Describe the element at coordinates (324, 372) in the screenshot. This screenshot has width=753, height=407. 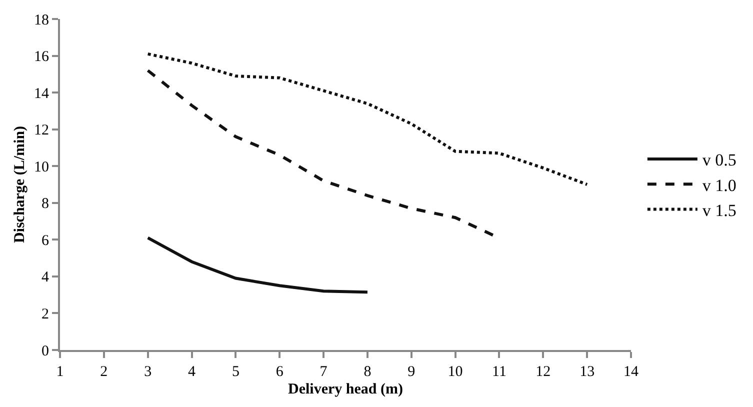
I see `x-tick-label: 7` at that location.